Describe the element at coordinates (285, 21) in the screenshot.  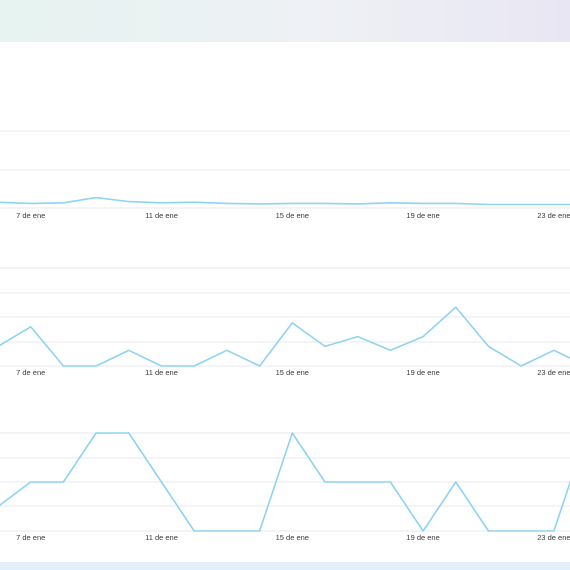
I see `top-header-band` at that location.